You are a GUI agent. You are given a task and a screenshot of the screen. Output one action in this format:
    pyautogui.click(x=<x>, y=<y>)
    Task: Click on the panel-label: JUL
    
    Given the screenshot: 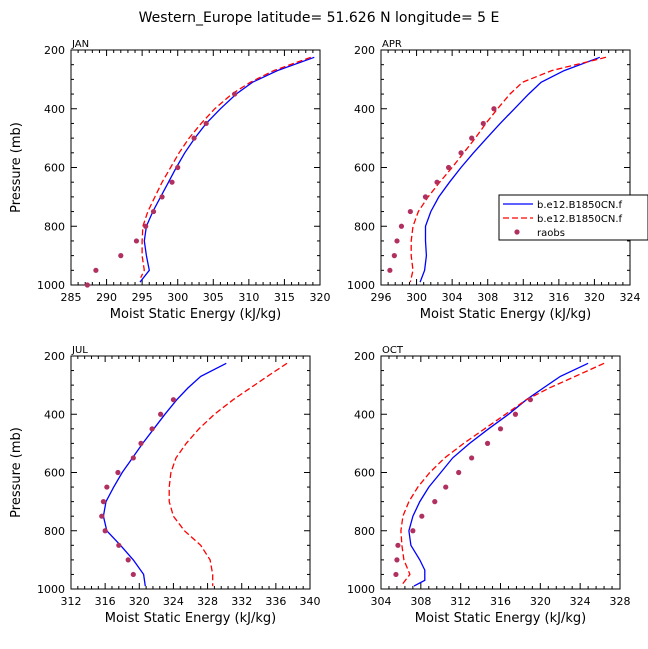 What is the action you would take?
    pyautogui.click(x=79, y=350)
    